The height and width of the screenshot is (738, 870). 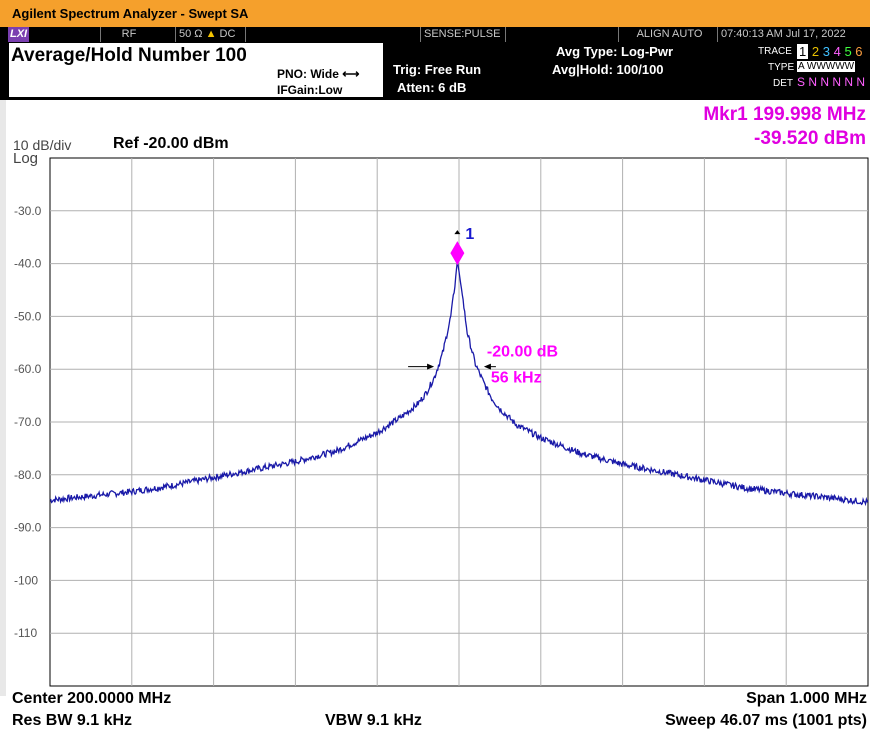 I want to click on trace-1: 1, so click(x=803, y=51).